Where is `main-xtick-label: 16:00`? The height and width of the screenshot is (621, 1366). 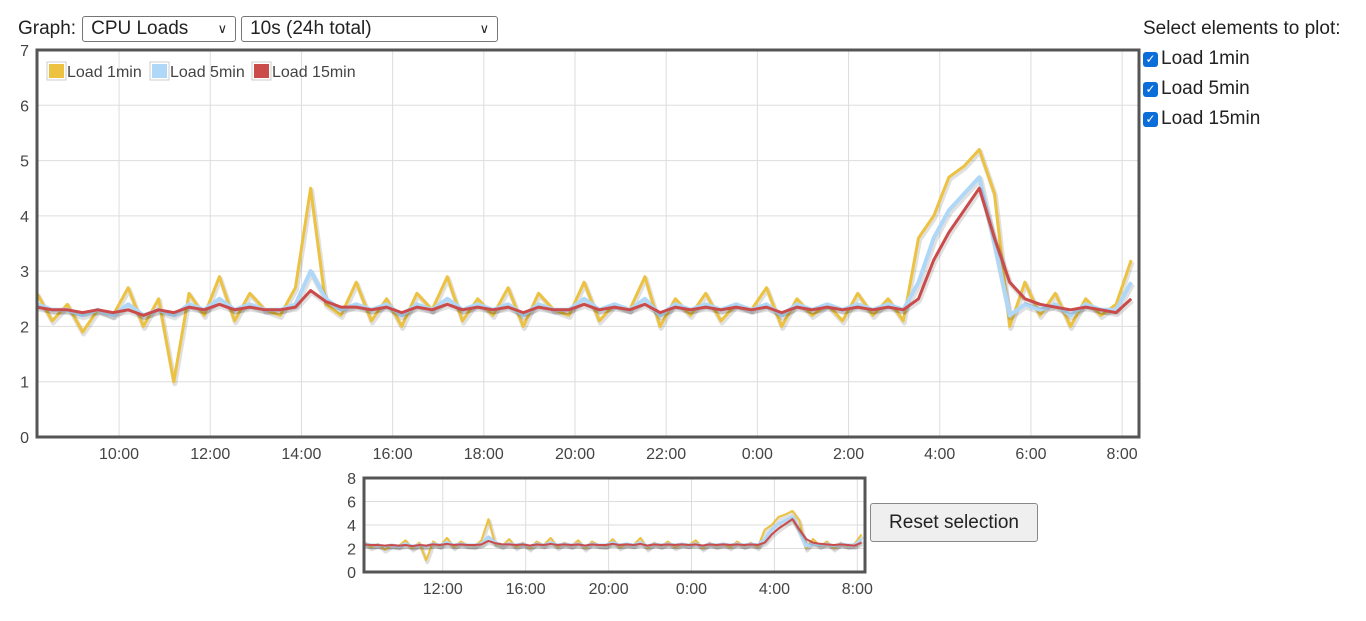
main-xtick-label: 16:00 is located at coordinates (393, 454).